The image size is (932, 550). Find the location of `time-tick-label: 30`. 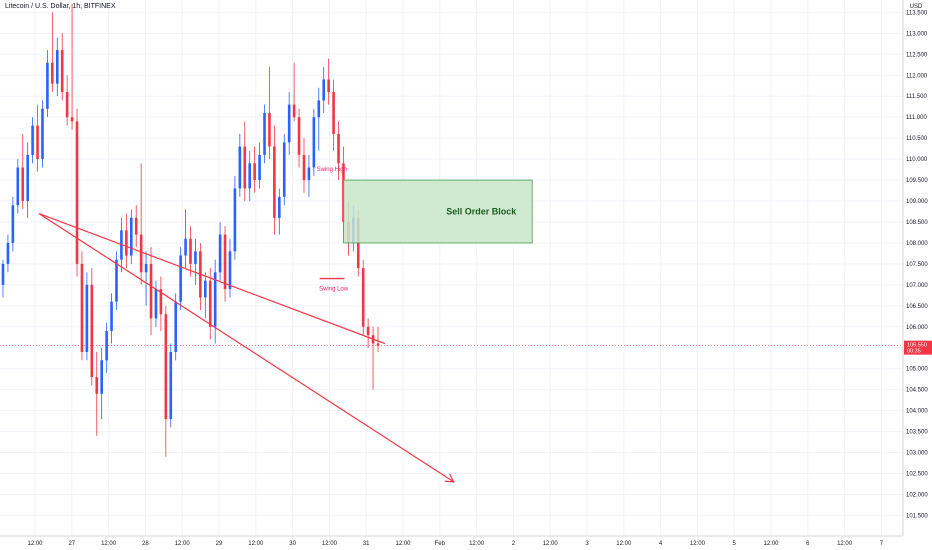

time-tick-label: 30 is located at coordinates (292, 544).